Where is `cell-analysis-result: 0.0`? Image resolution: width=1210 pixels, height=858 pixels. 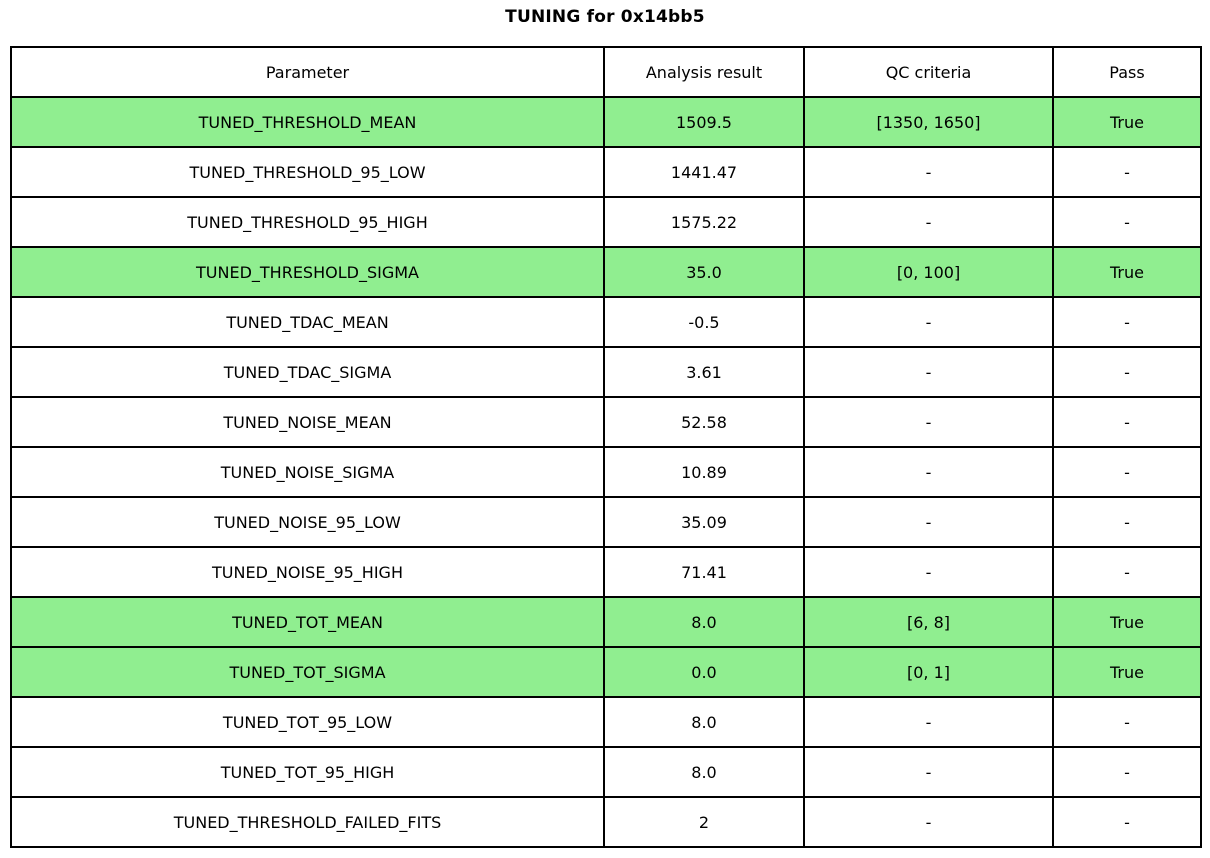 cell-analysis-result: 0.0 is located at coordinates (704, 672).